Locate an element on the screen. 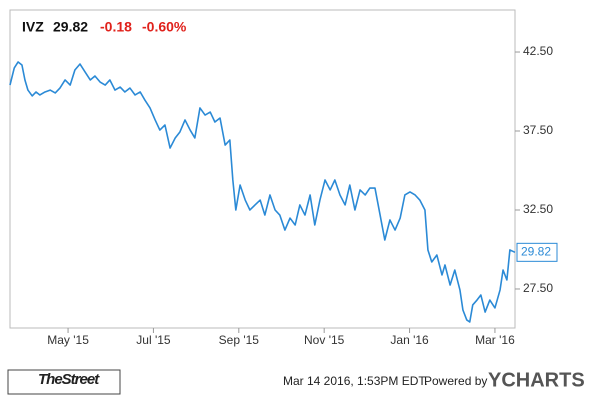 This screenshot has width=600, height=405. last-value-box is located at coordinates (537, 252).